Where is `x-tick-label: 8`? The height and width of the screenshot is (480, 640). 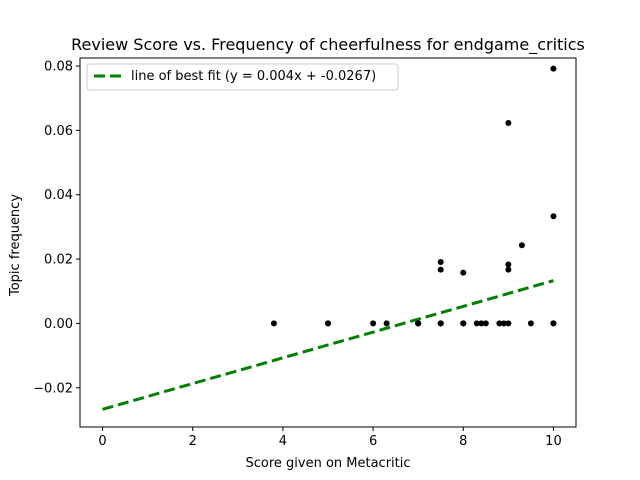
x-tick-label: 8 is located at coordinates (463, 441).